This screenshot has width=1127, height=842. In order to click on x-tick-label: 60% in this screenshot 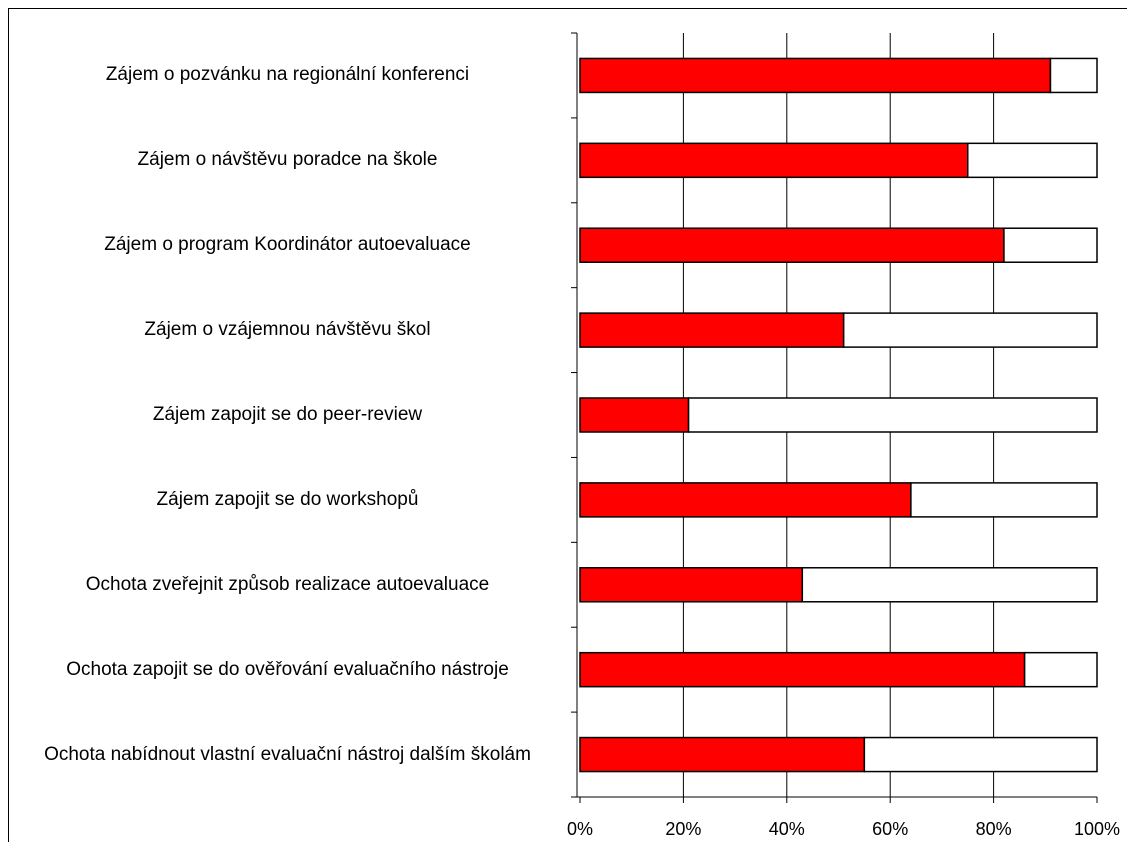, I will do `click(890, 829)`.